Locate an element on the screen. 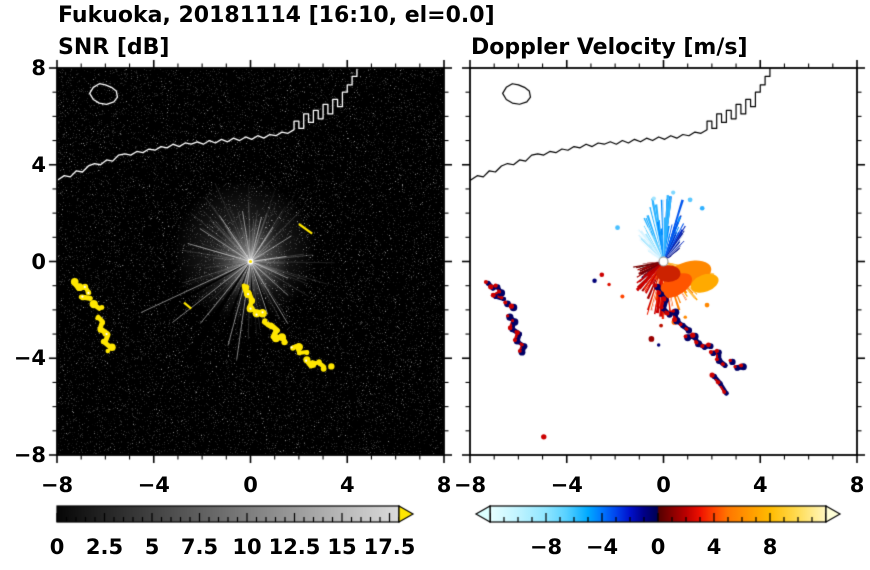  doppler-panel-title: Doppler Velocity [m/s] is located at coordinates (609, 47).